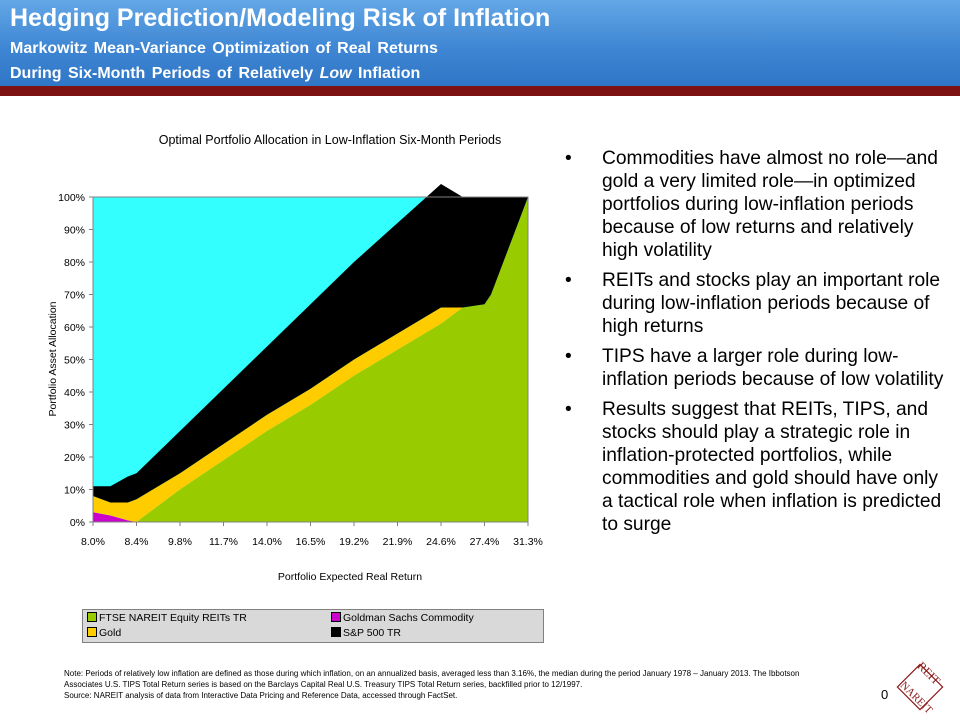 The image size is (960, 720). I want to click on y-axis-label: Portfolio Asset Allocation, so click(53, 358).